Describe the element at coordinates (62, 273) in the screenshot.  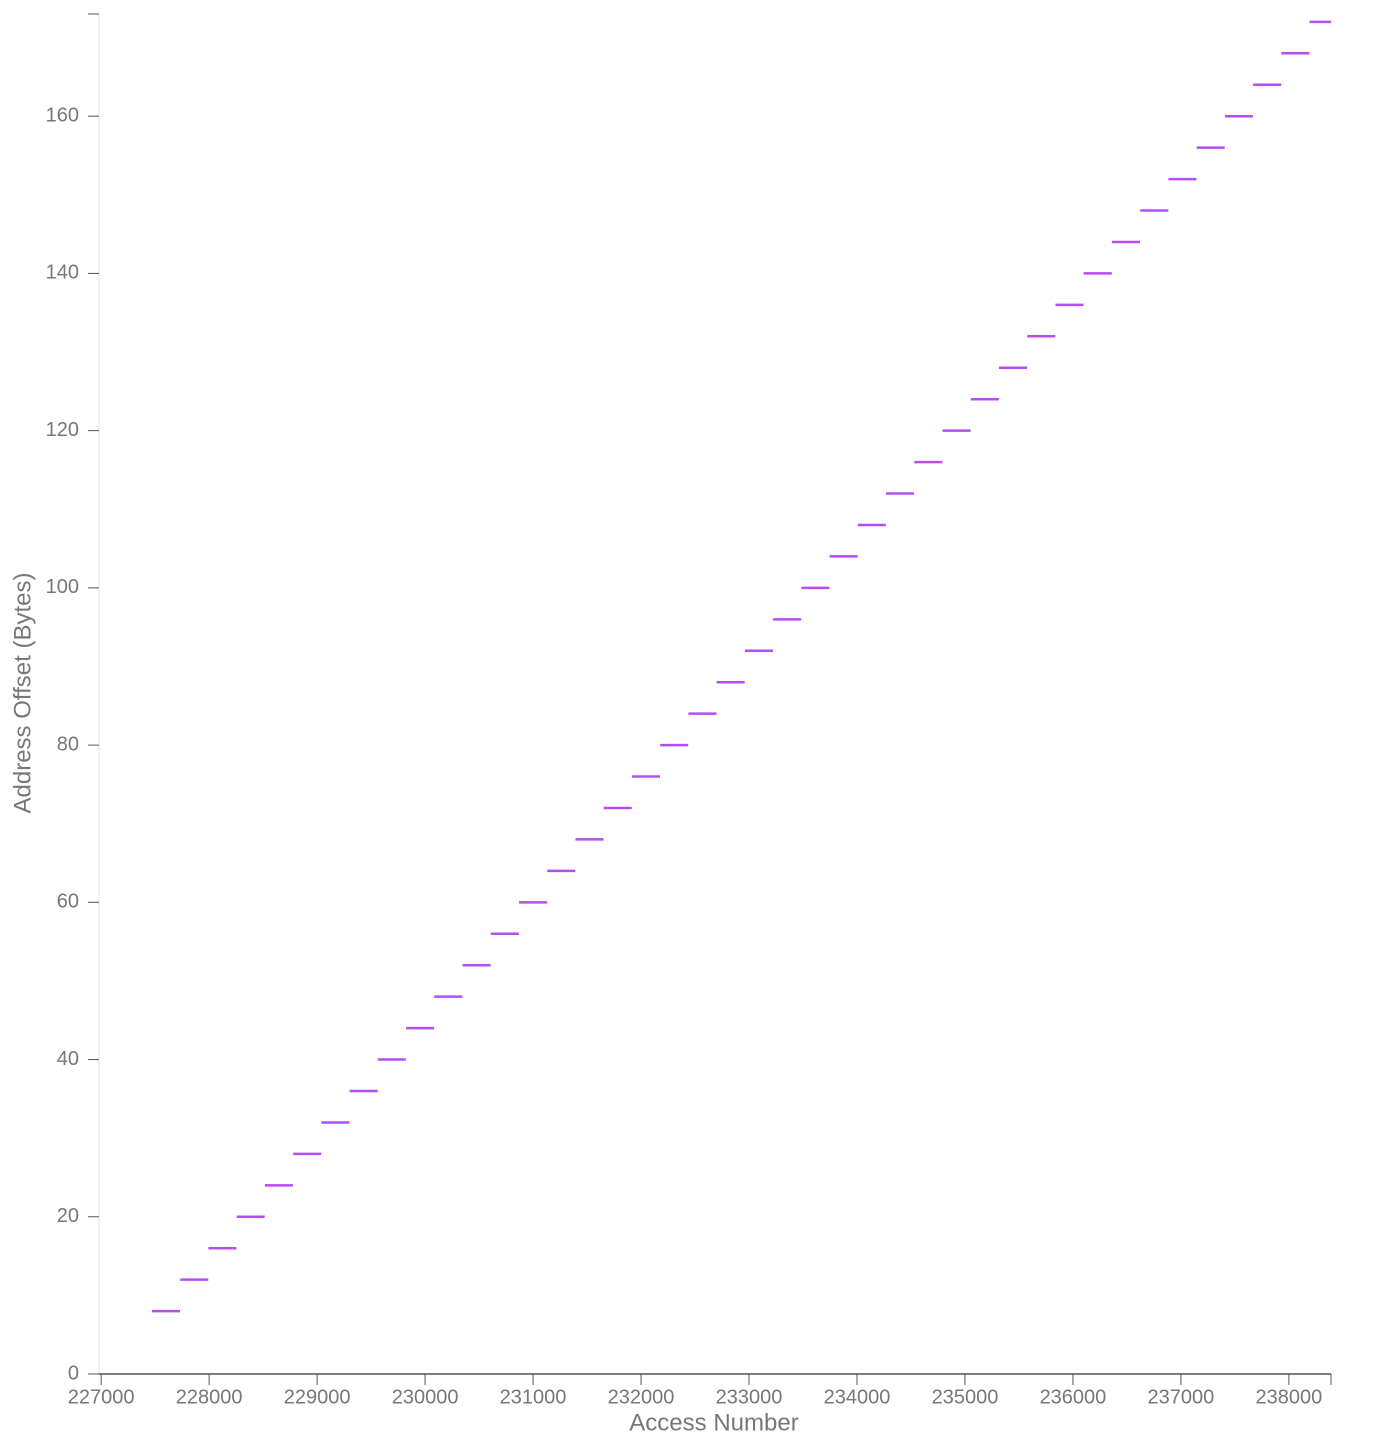
I see `y-tick-label: 140` at that location.